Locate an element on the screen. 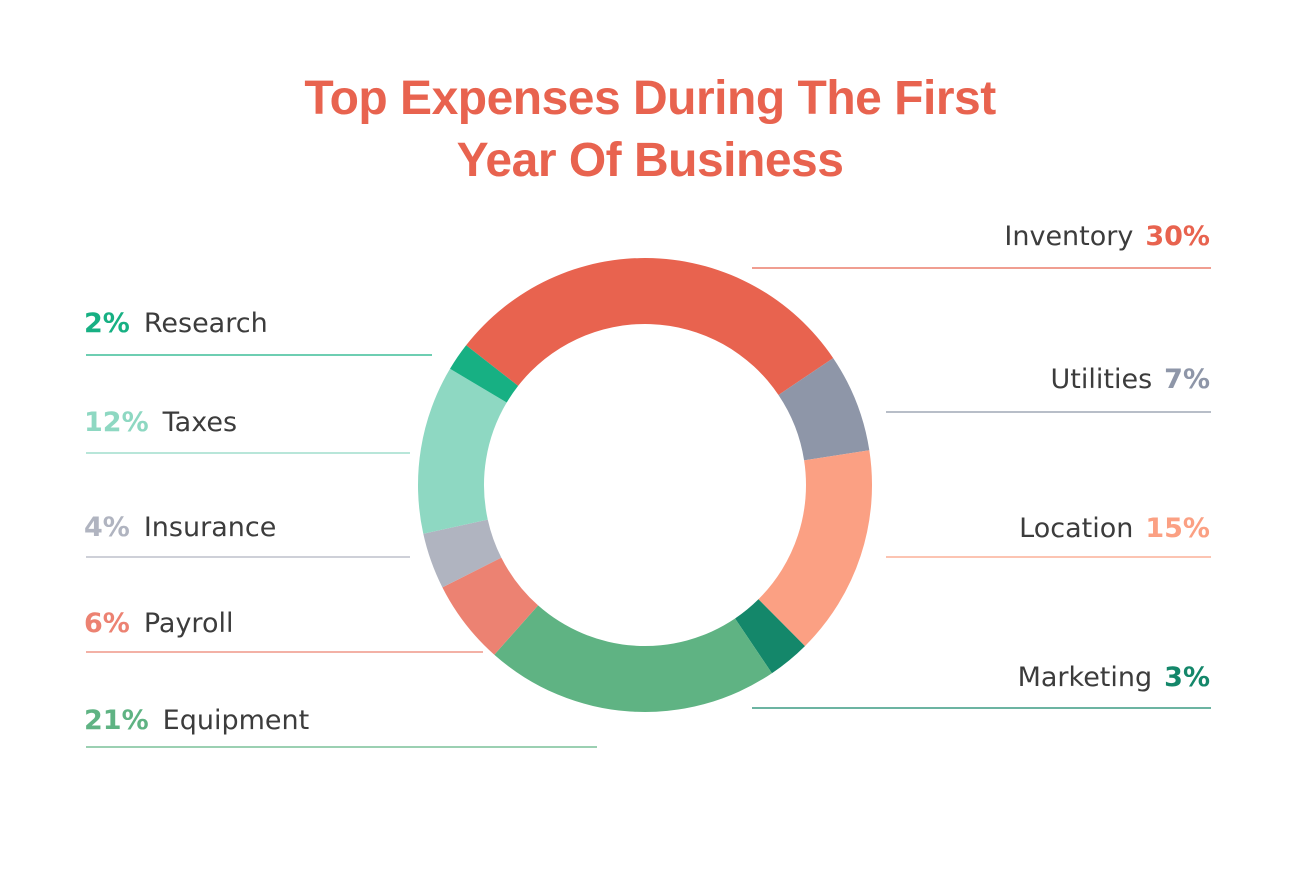  segment-label: Utilities 7% is located at coordinates (1130, 379).